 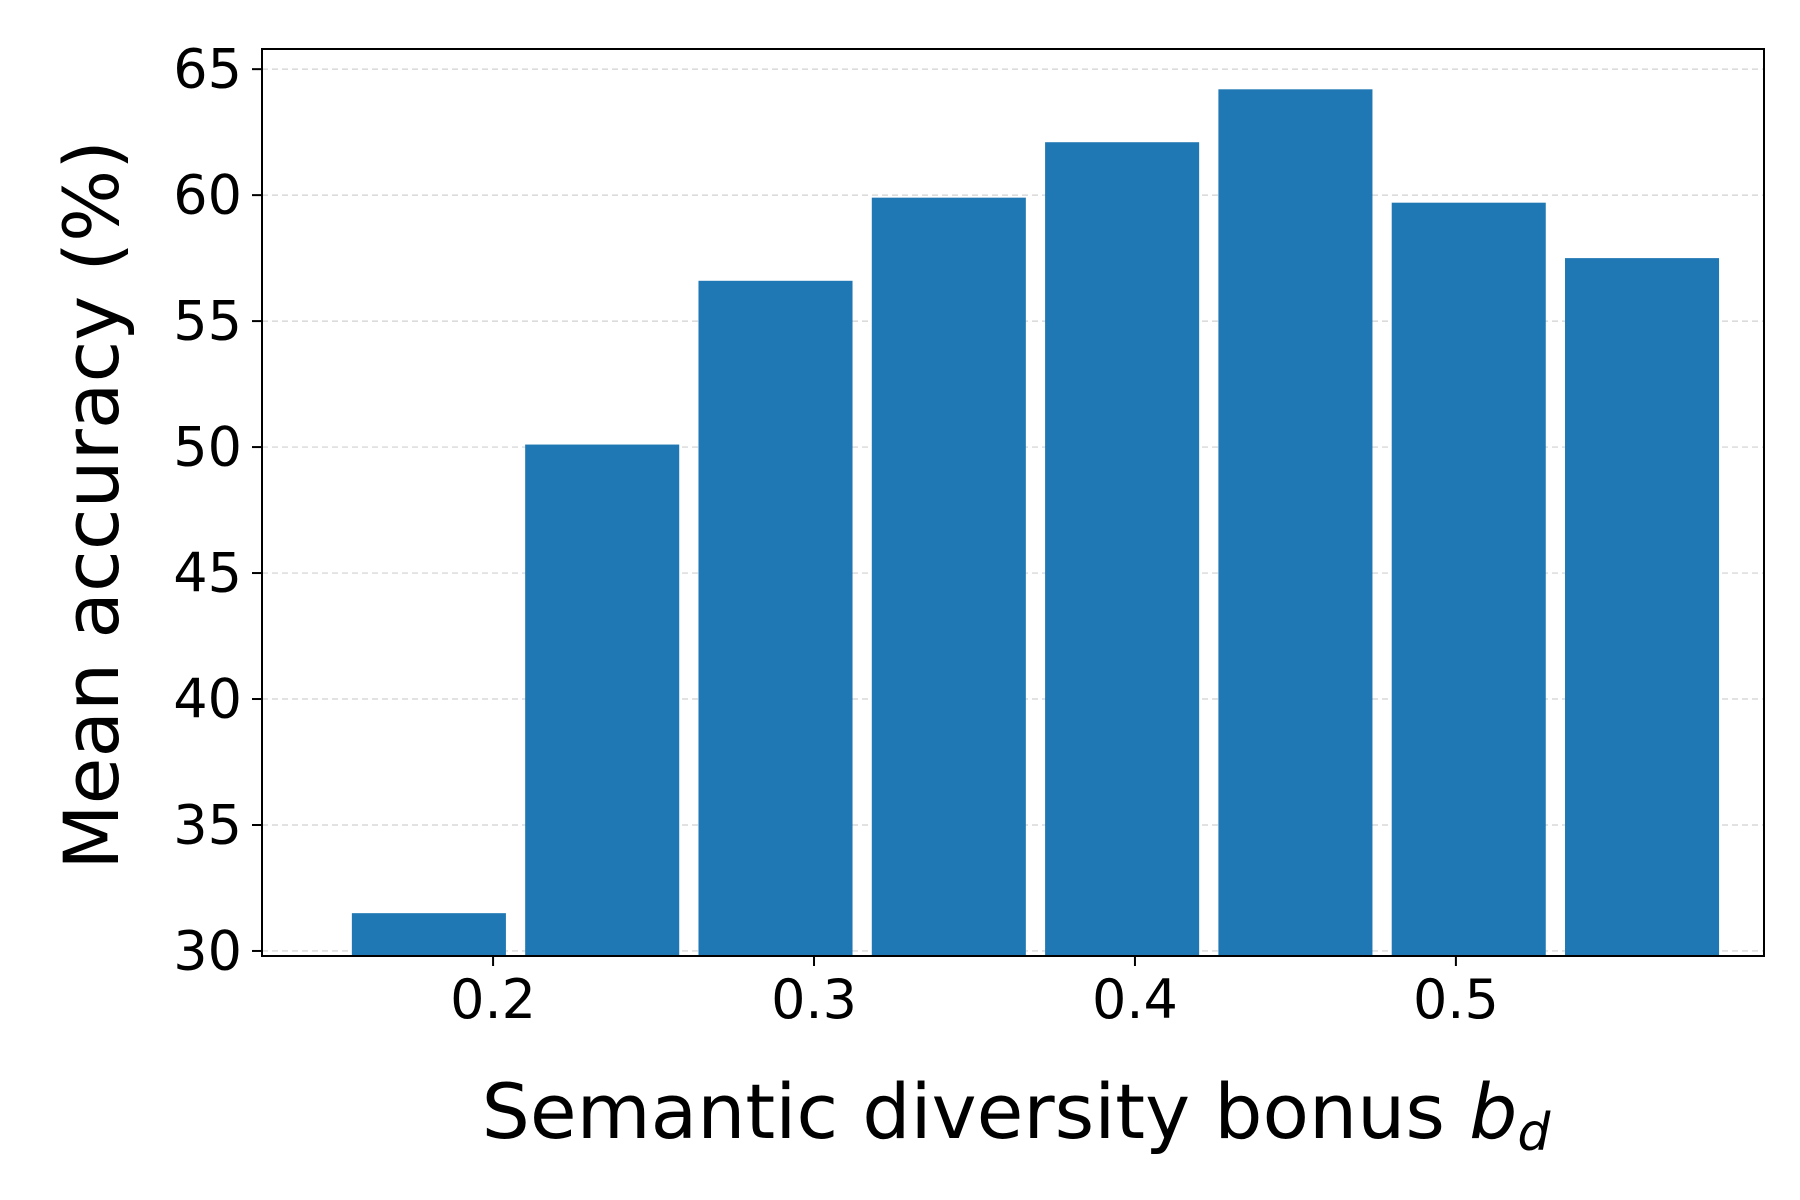 I want to click on y-tick-label: 45, so click(x=207, y=573).